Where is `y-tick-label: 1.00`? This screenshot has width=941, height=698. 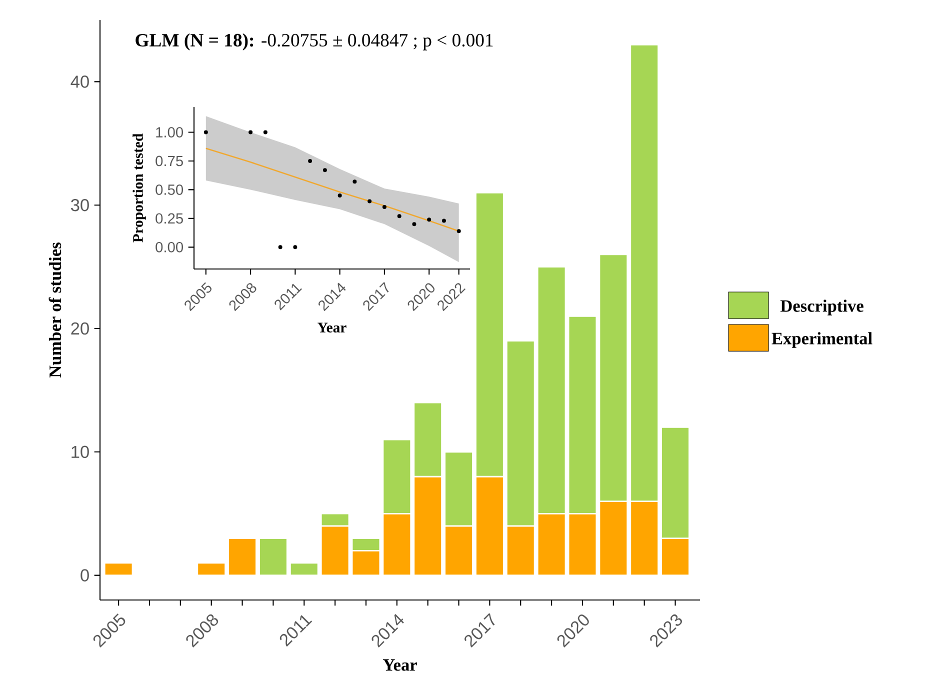 y-tick-label: 1.00 is located at coordinates (170, 132).